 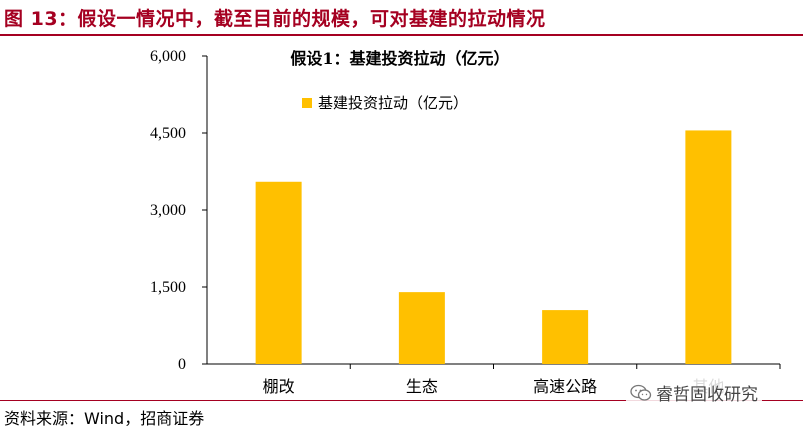 What do you see at coordinates (707, 395) in the screenshot?
I see `watermark-text: 睿哲固收研究` at bounding box center [707, 395].